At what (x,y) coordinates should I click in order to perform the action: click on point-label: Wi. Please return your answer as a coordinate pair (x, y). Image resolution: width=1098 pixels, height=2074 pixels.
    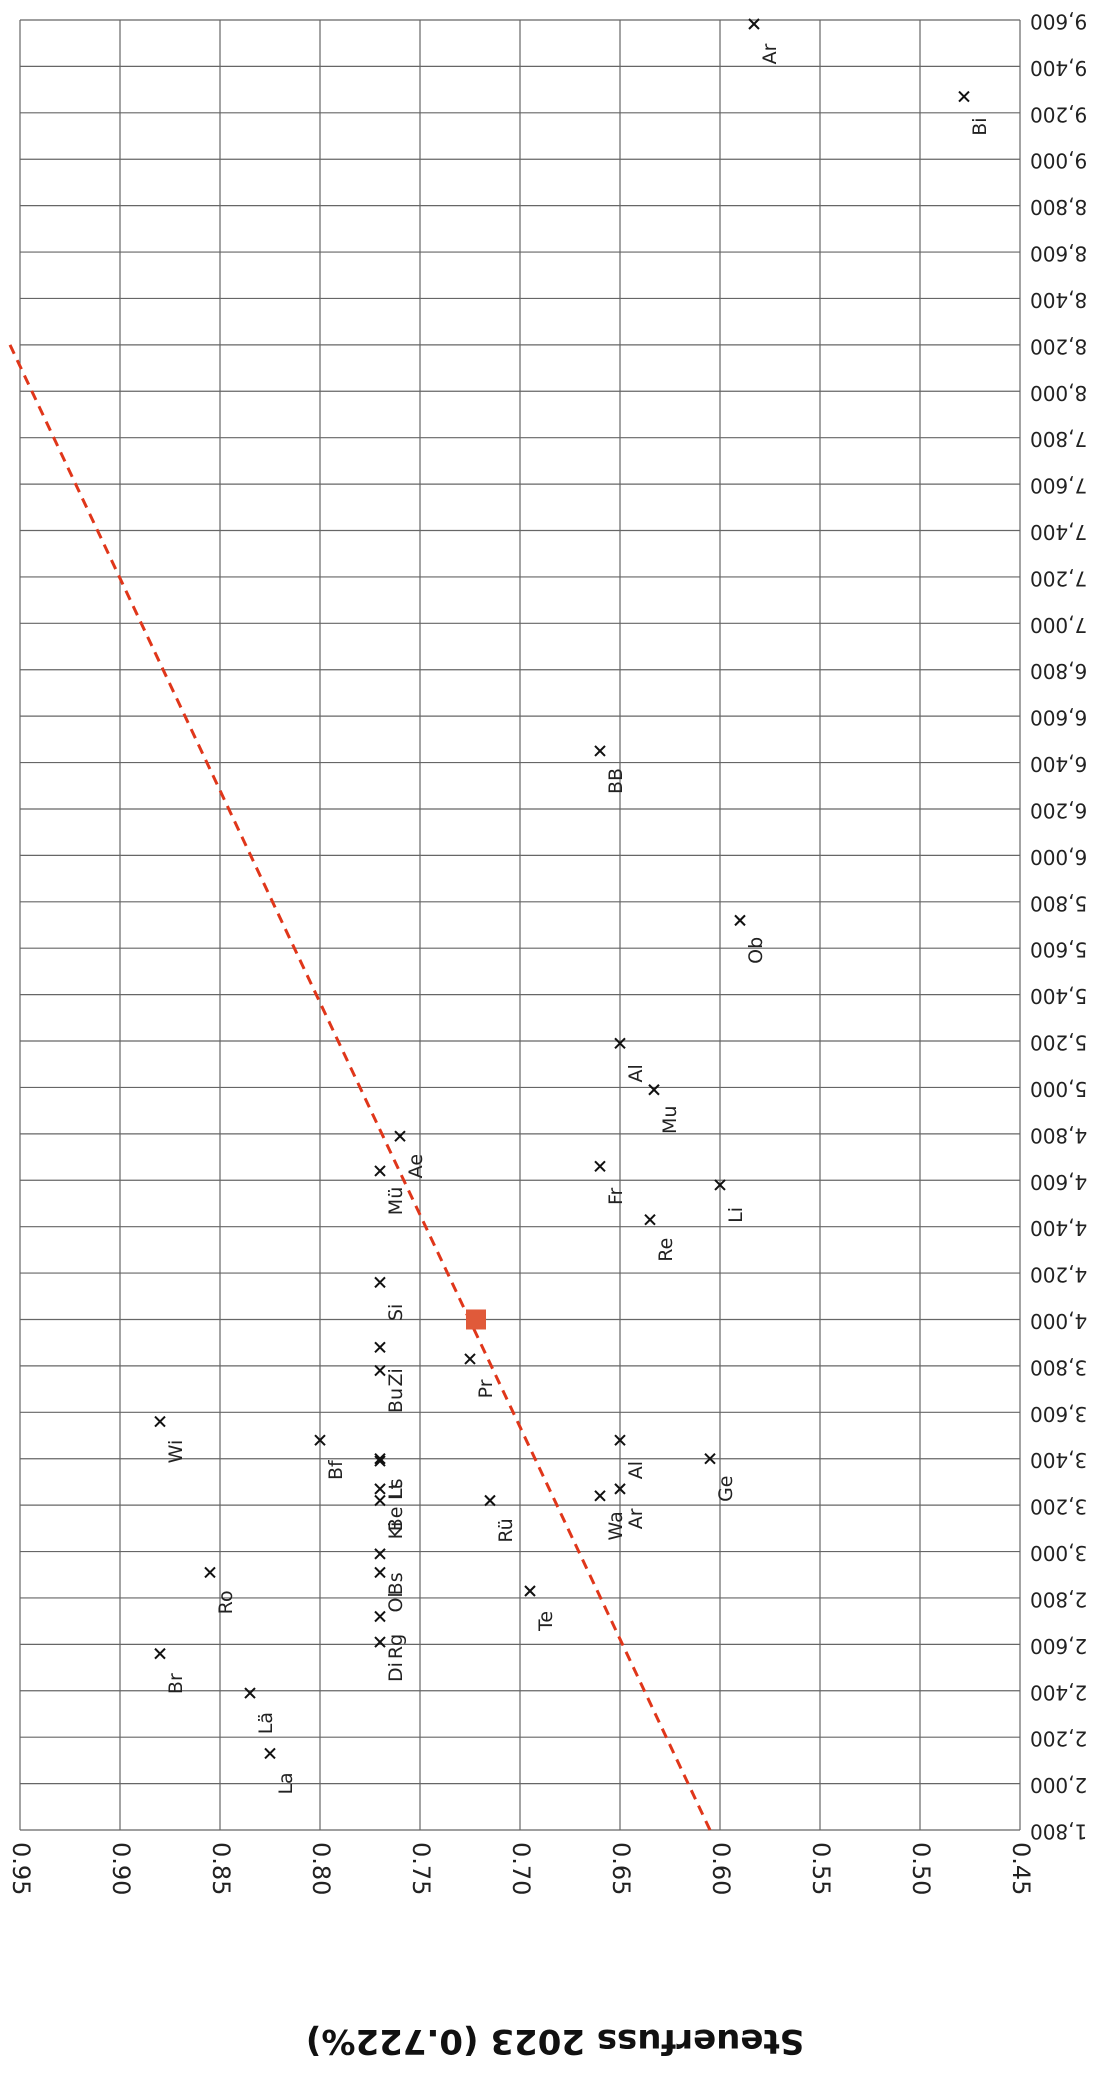
    Looking at the image, I should click on (176, 1452).